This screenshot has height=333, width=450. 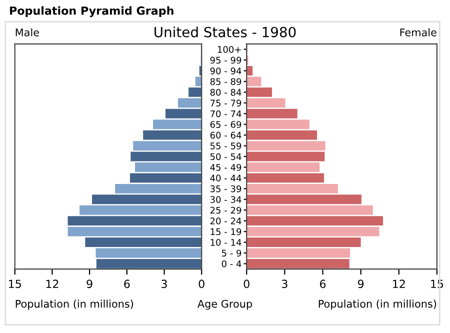 I want to click on y-tick-label: 55 - 59, so click(x=226, y=146).